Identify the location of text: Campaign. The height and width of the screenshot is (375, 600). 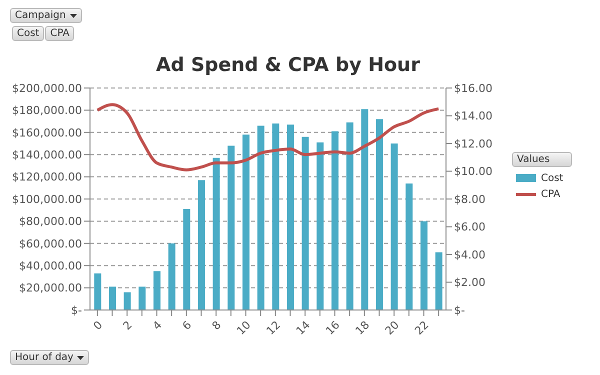
(46, 15).